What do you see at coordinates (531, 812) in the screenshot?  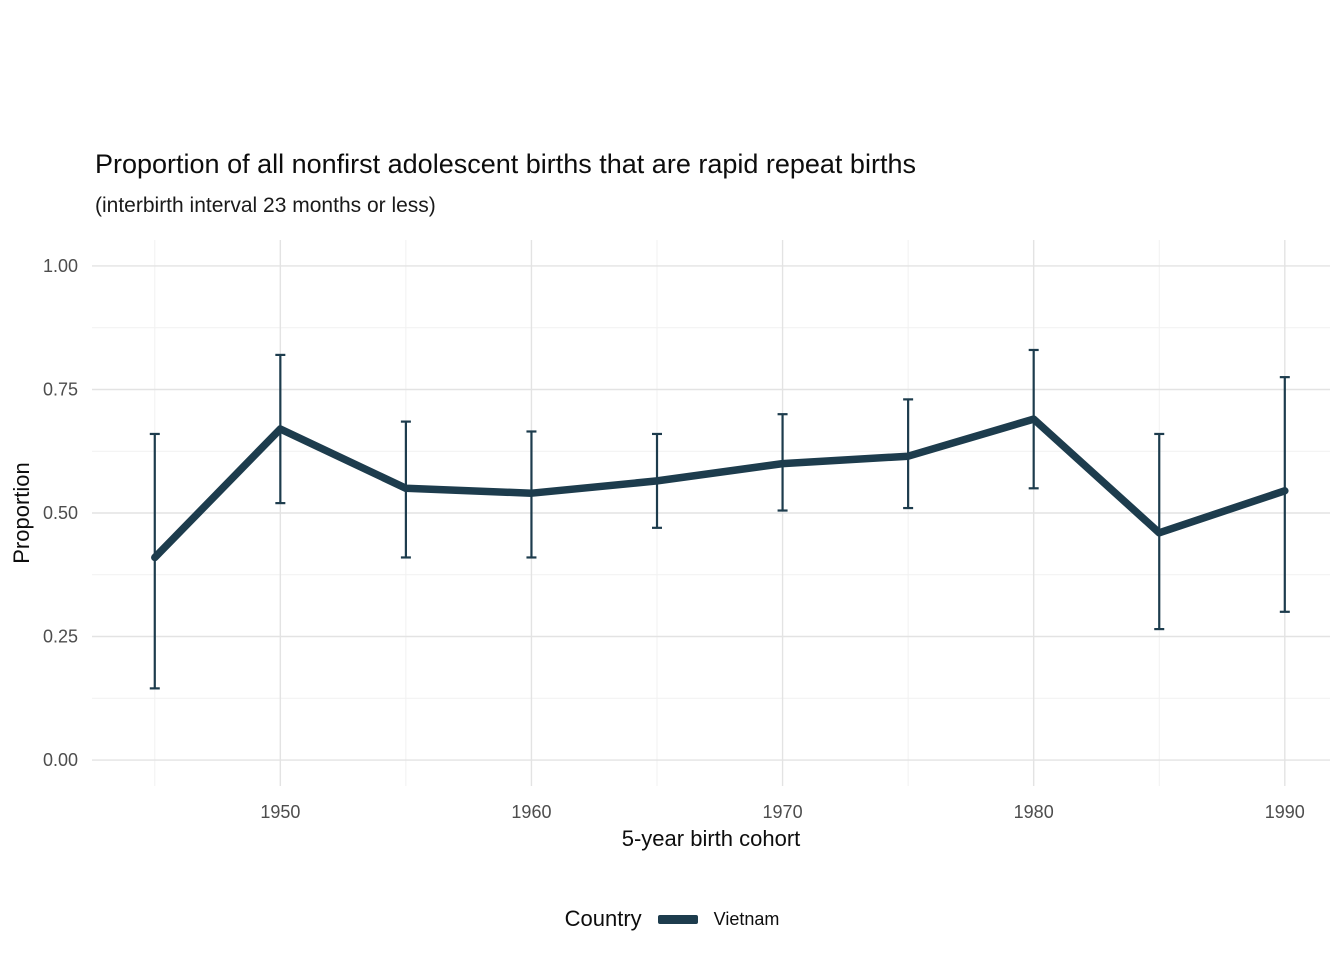 I see `x-tick-label: 1960` at bounding box center [531, 812].